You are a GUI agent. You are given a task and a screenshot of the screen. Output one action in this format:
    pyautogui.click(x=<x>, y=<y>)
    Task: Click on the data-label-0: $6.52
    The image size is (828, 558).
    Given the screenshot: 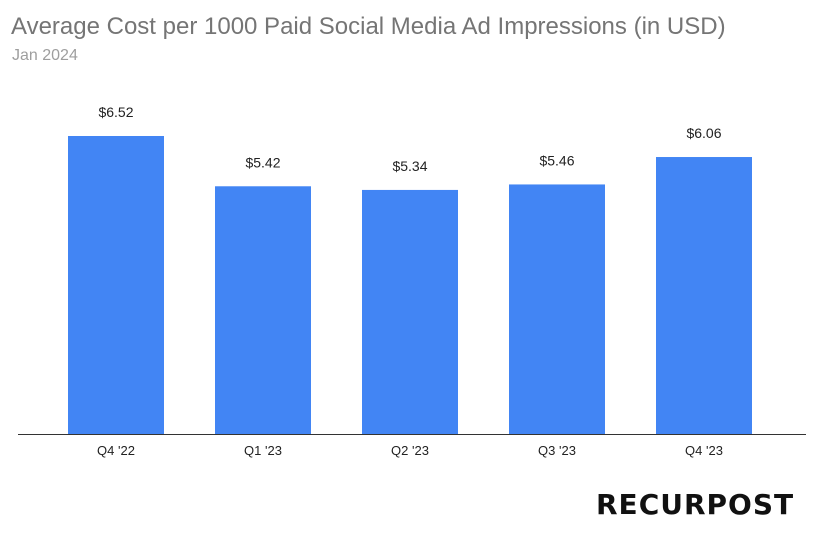 What is the action you would take?
    pyautogui.click(x=115, y=112)
    